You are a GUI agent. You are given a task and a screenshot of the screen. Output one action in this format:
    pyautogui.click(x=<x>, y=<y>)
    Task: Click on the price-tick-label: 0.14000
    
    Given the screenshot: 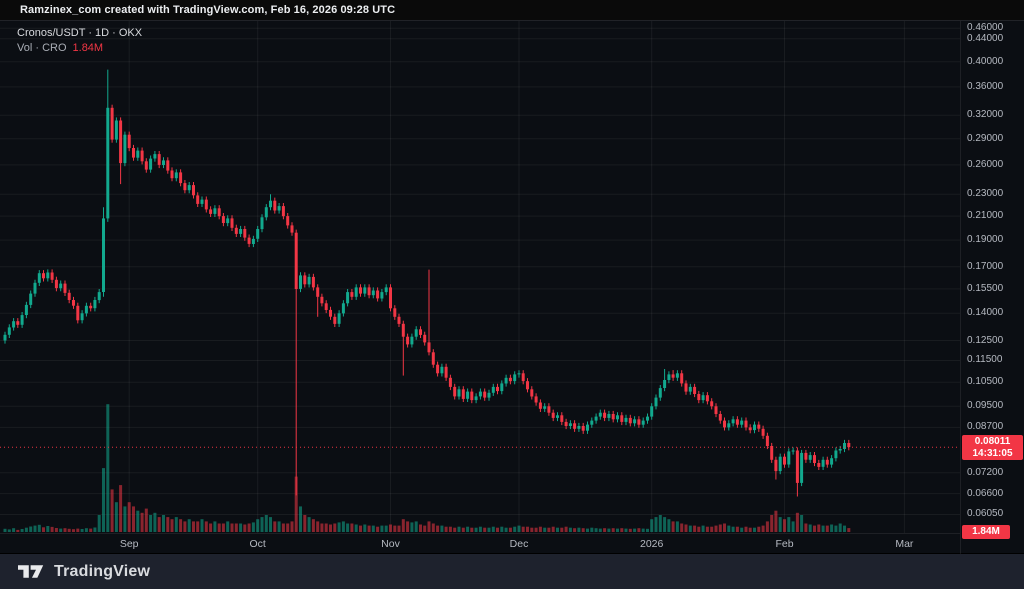 What is the action you would take?
    pyautogui.click(x=985, y=313)
    